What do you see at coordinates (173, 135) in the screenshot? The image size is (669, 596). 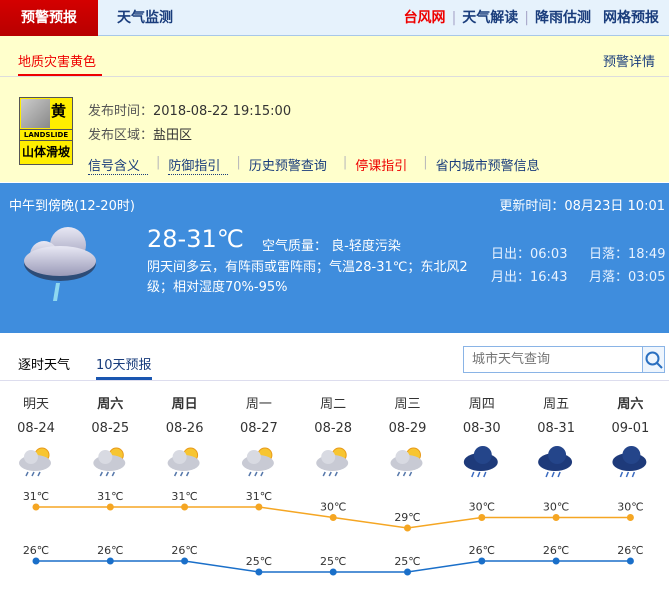 I see `value: 盐田区` at bounding box center [173, 135].